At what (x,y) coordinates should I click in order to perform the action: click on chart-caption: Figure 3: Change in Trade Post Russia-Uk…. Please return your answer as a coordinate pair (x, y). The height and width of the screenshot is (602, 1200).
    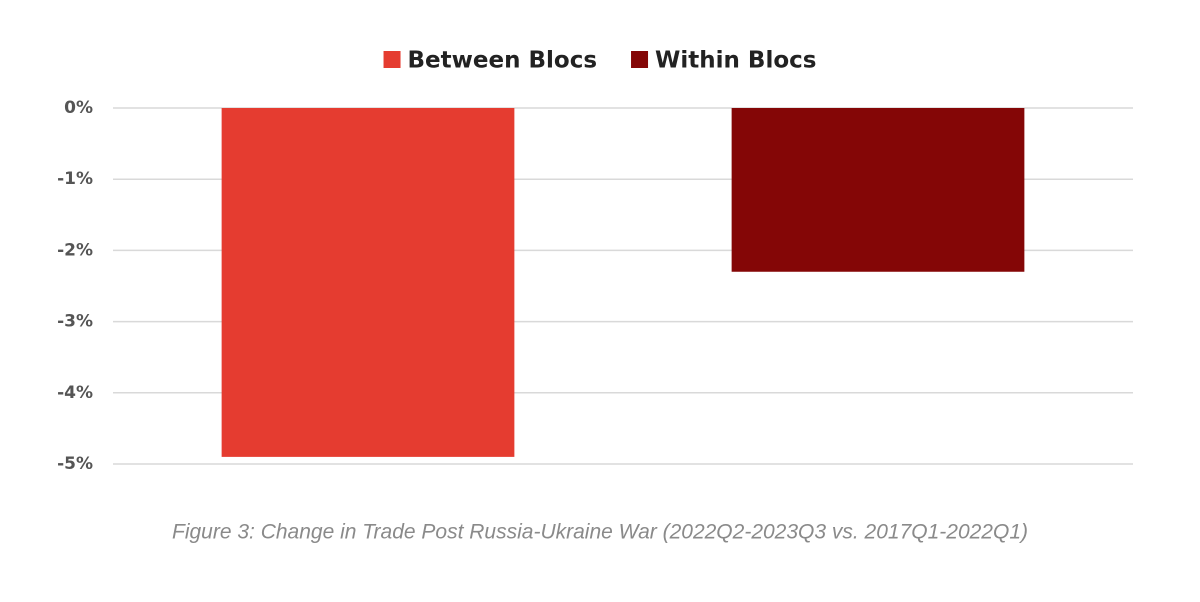
    Looking at the image, I should click on (600, 532).